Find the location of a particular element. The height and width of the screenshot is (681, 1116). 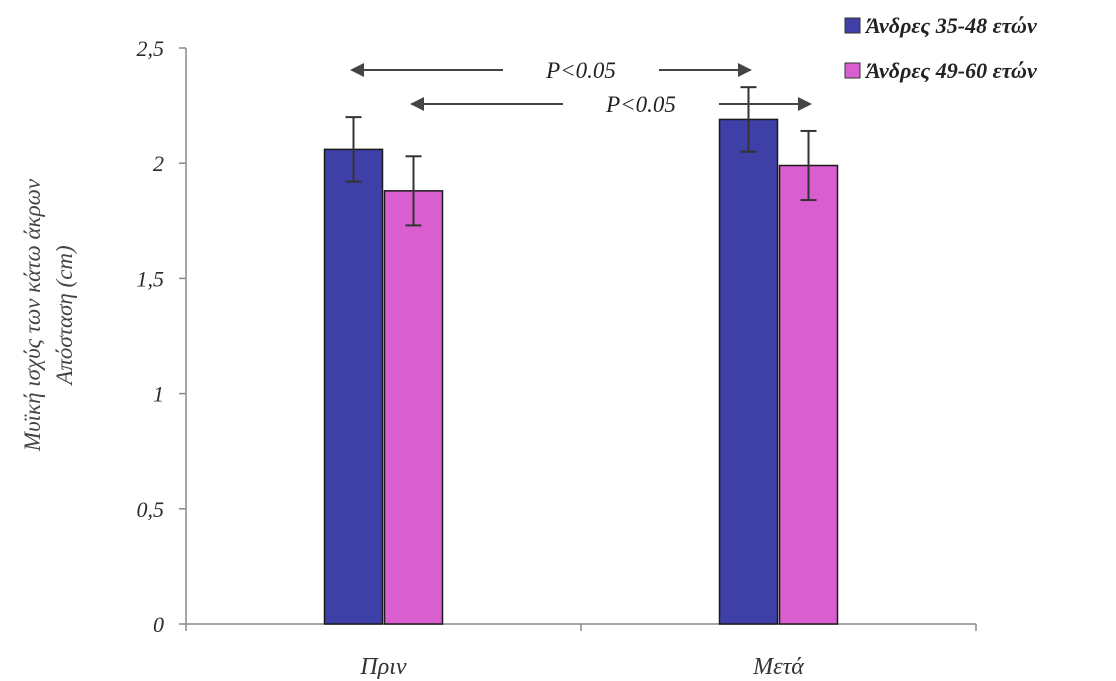

y-axis-title-line1: Μυϊκή ισχύς των κάτω άκρων is located at coordinates (32, 315).